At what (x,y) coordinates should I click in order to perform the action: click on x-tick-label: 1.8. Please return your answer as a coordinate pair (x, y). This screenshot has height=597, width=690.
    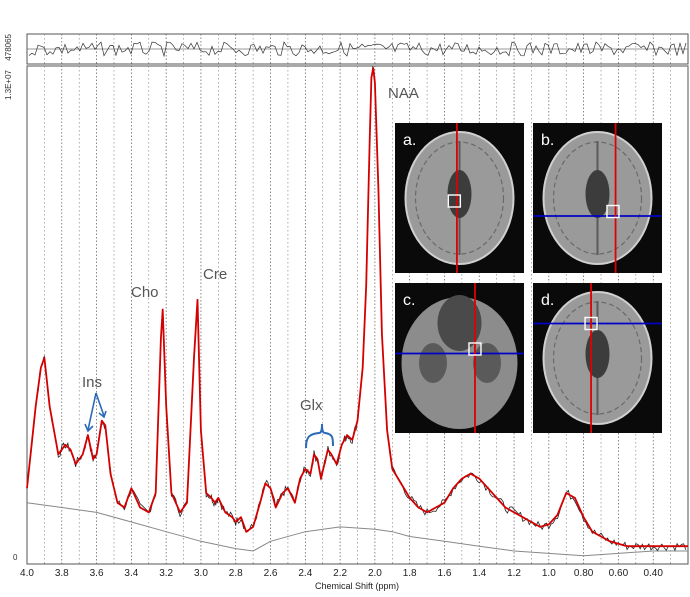
    Looking at the image, I should click on (410, 573).